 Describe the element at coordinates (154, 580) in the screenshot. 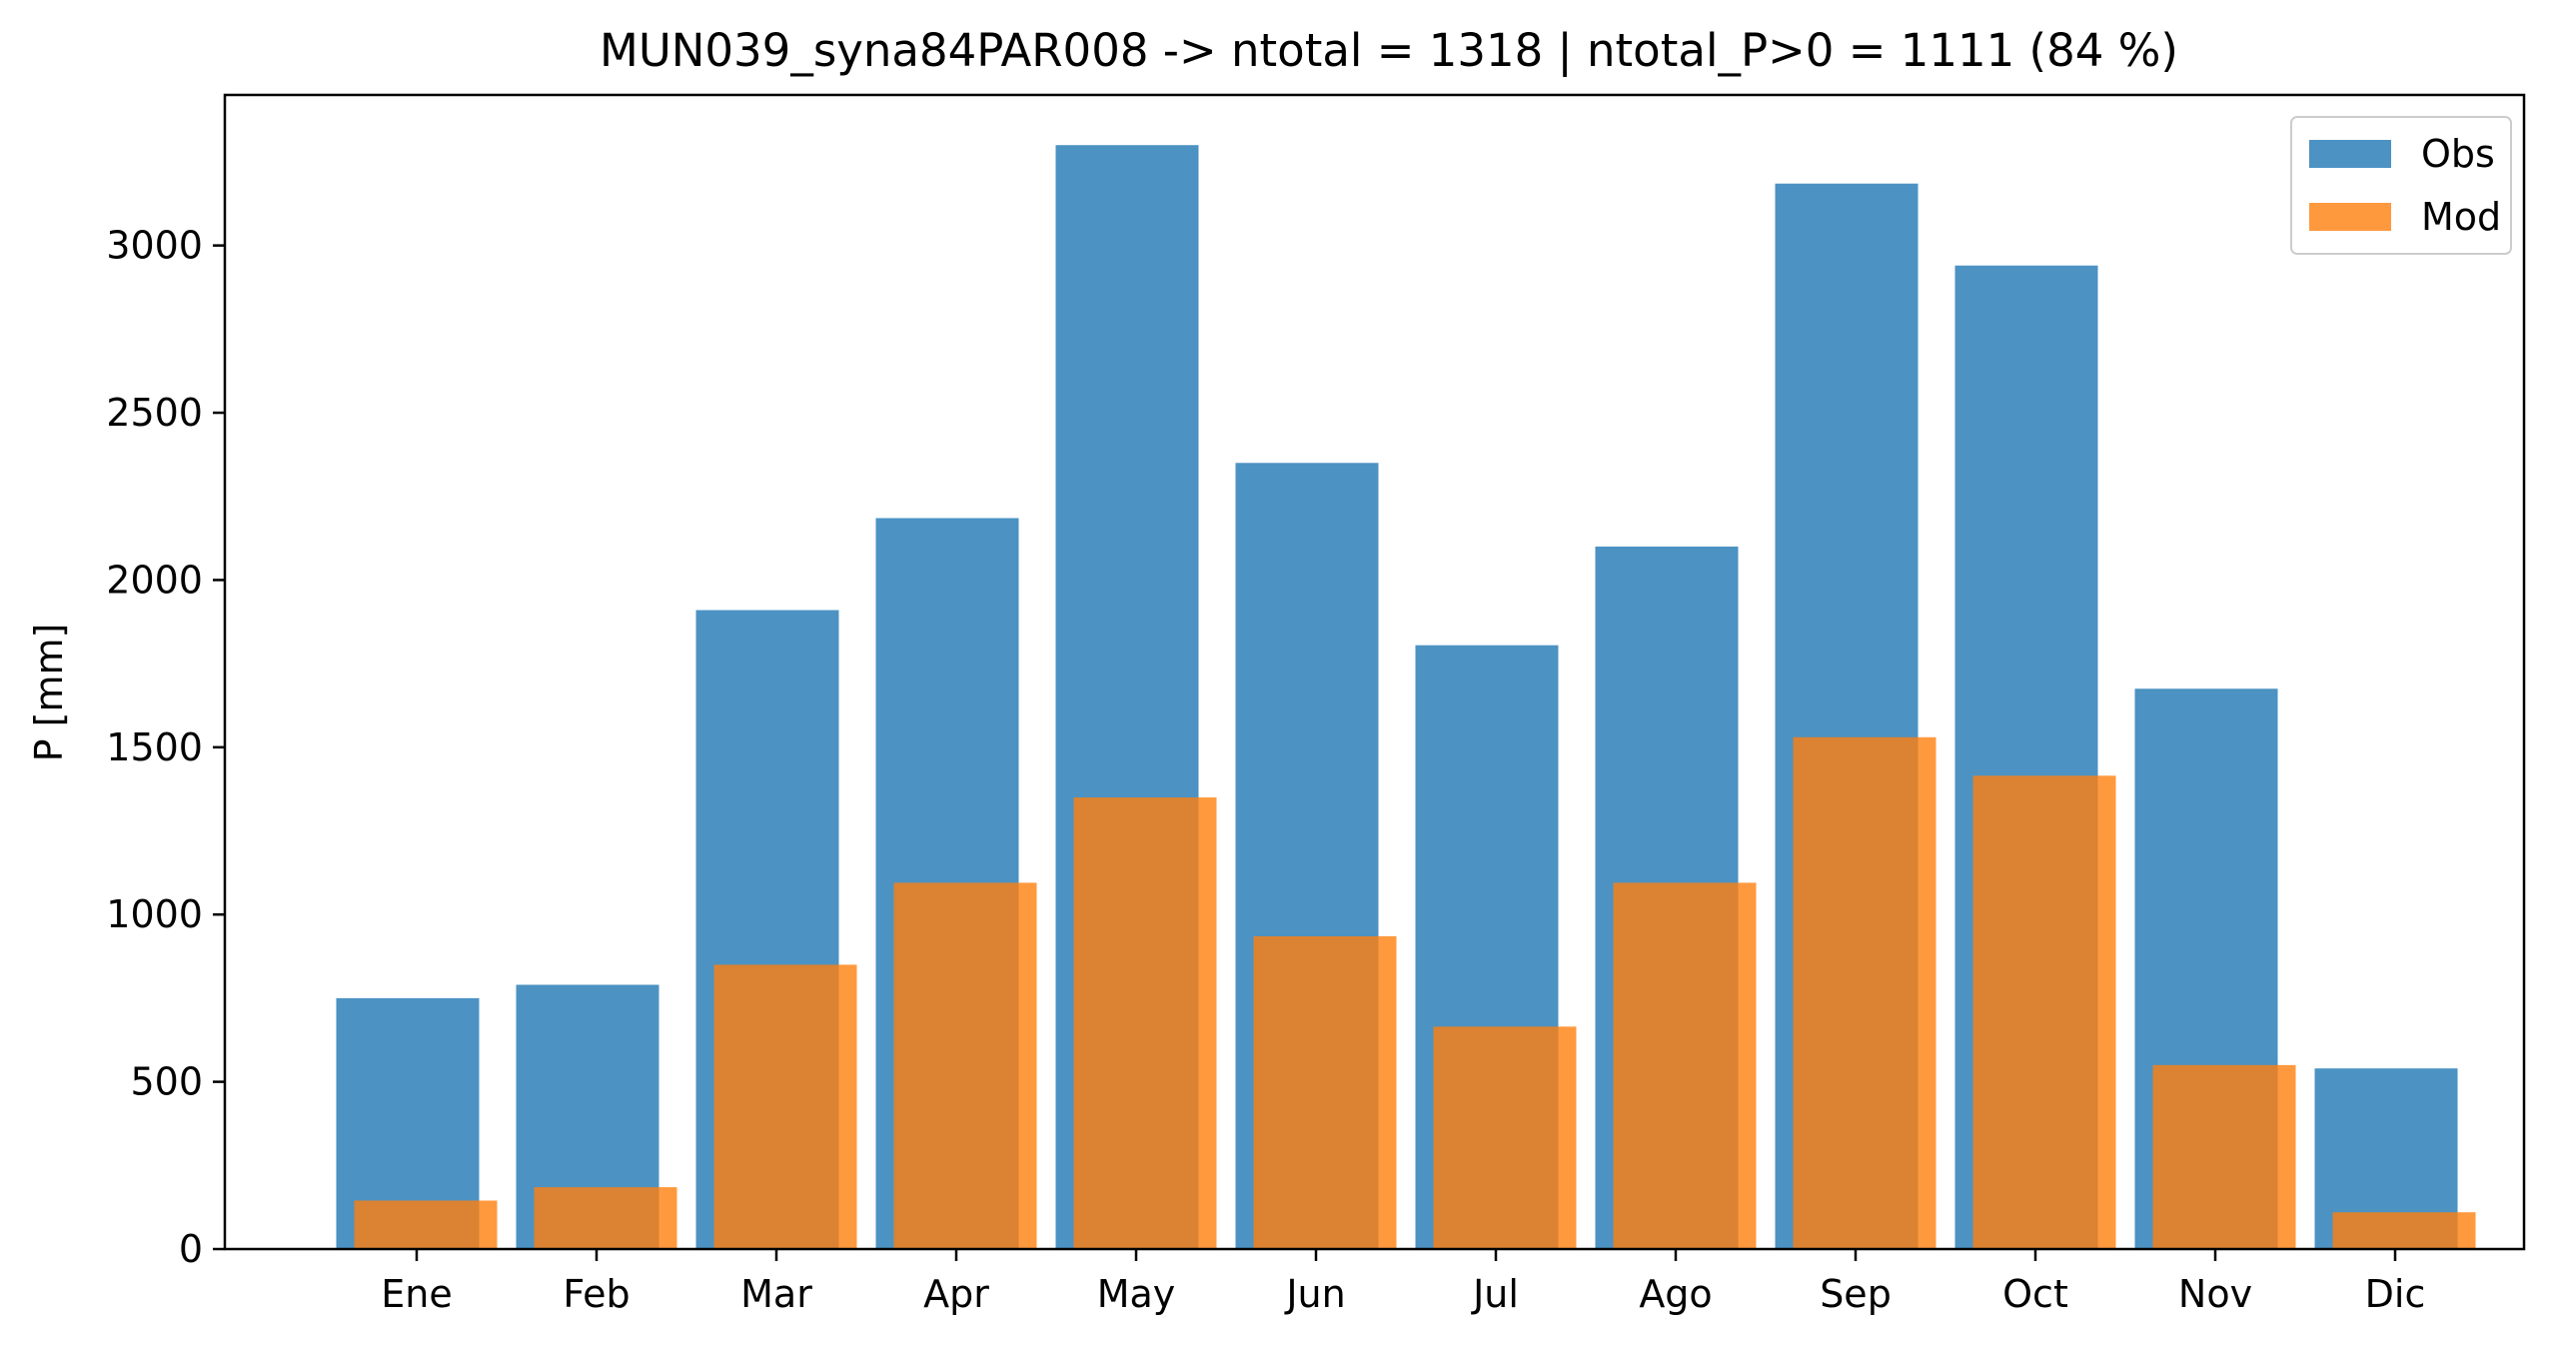

I see `y-tick-label: 2000` at that location.